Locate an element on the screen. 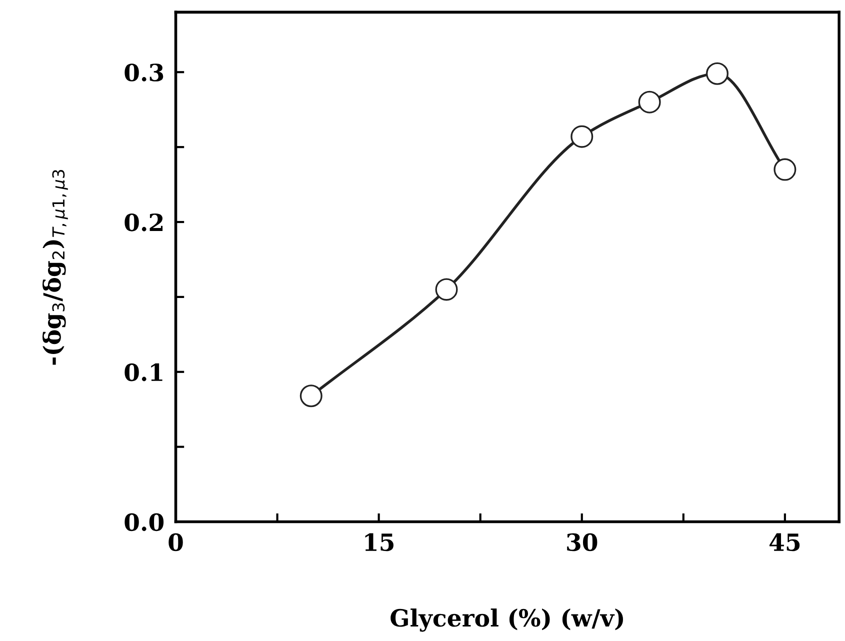 This screenshot has width=845, height=641. x-axis-title: Glycerol (%) (w/v) is located at coordinates (506, 620).